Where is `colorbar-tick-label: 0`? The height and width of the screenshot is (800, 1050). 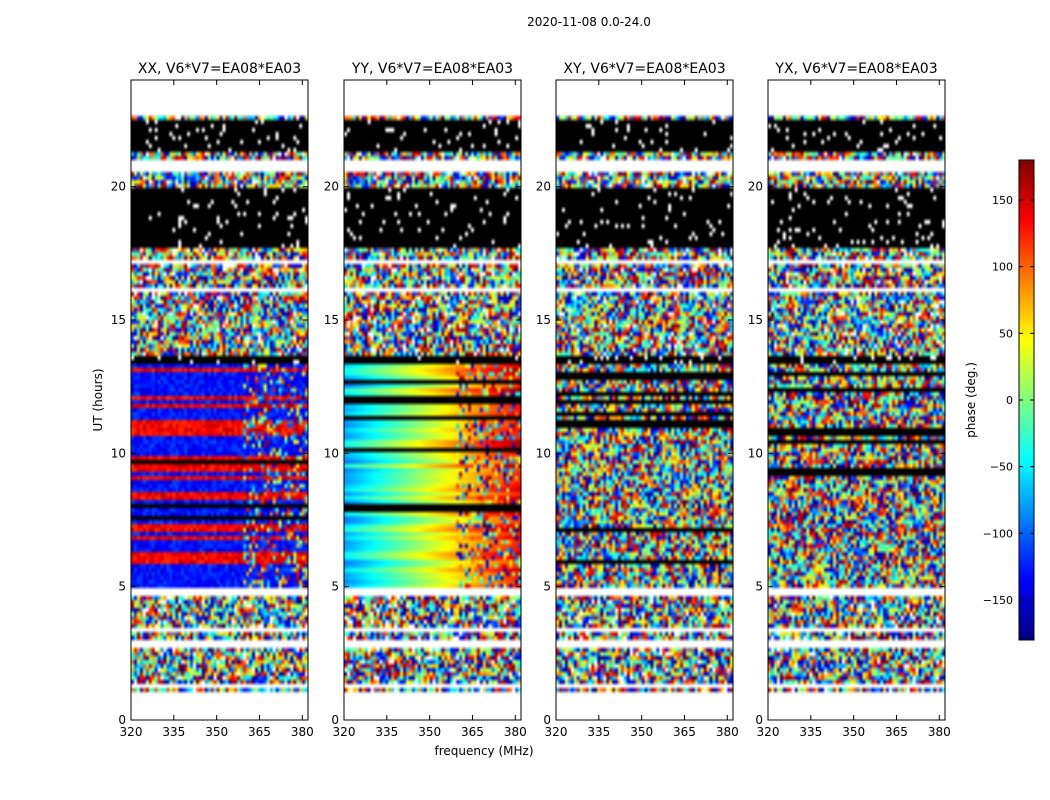 colorbar-tick-label: 0 is located at coordinates (1009, 400).